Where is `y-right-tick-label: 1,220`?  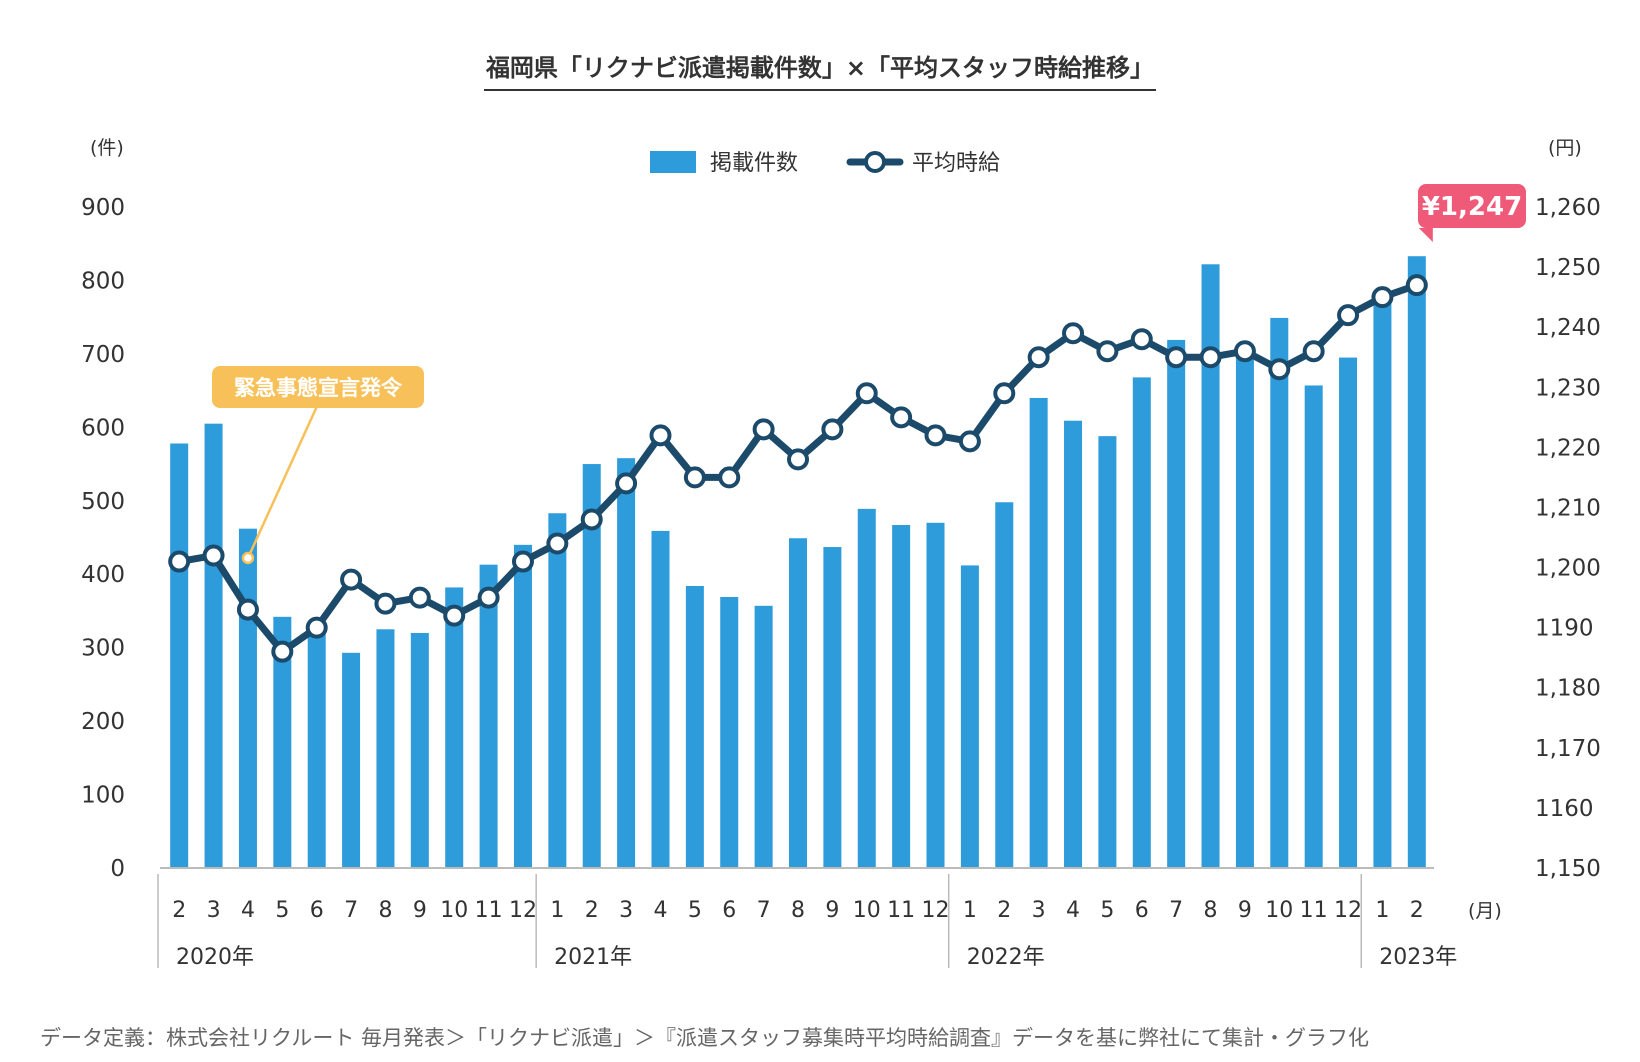
y-right-tick-label: 1,220 is located at coordinates (1568, 448).